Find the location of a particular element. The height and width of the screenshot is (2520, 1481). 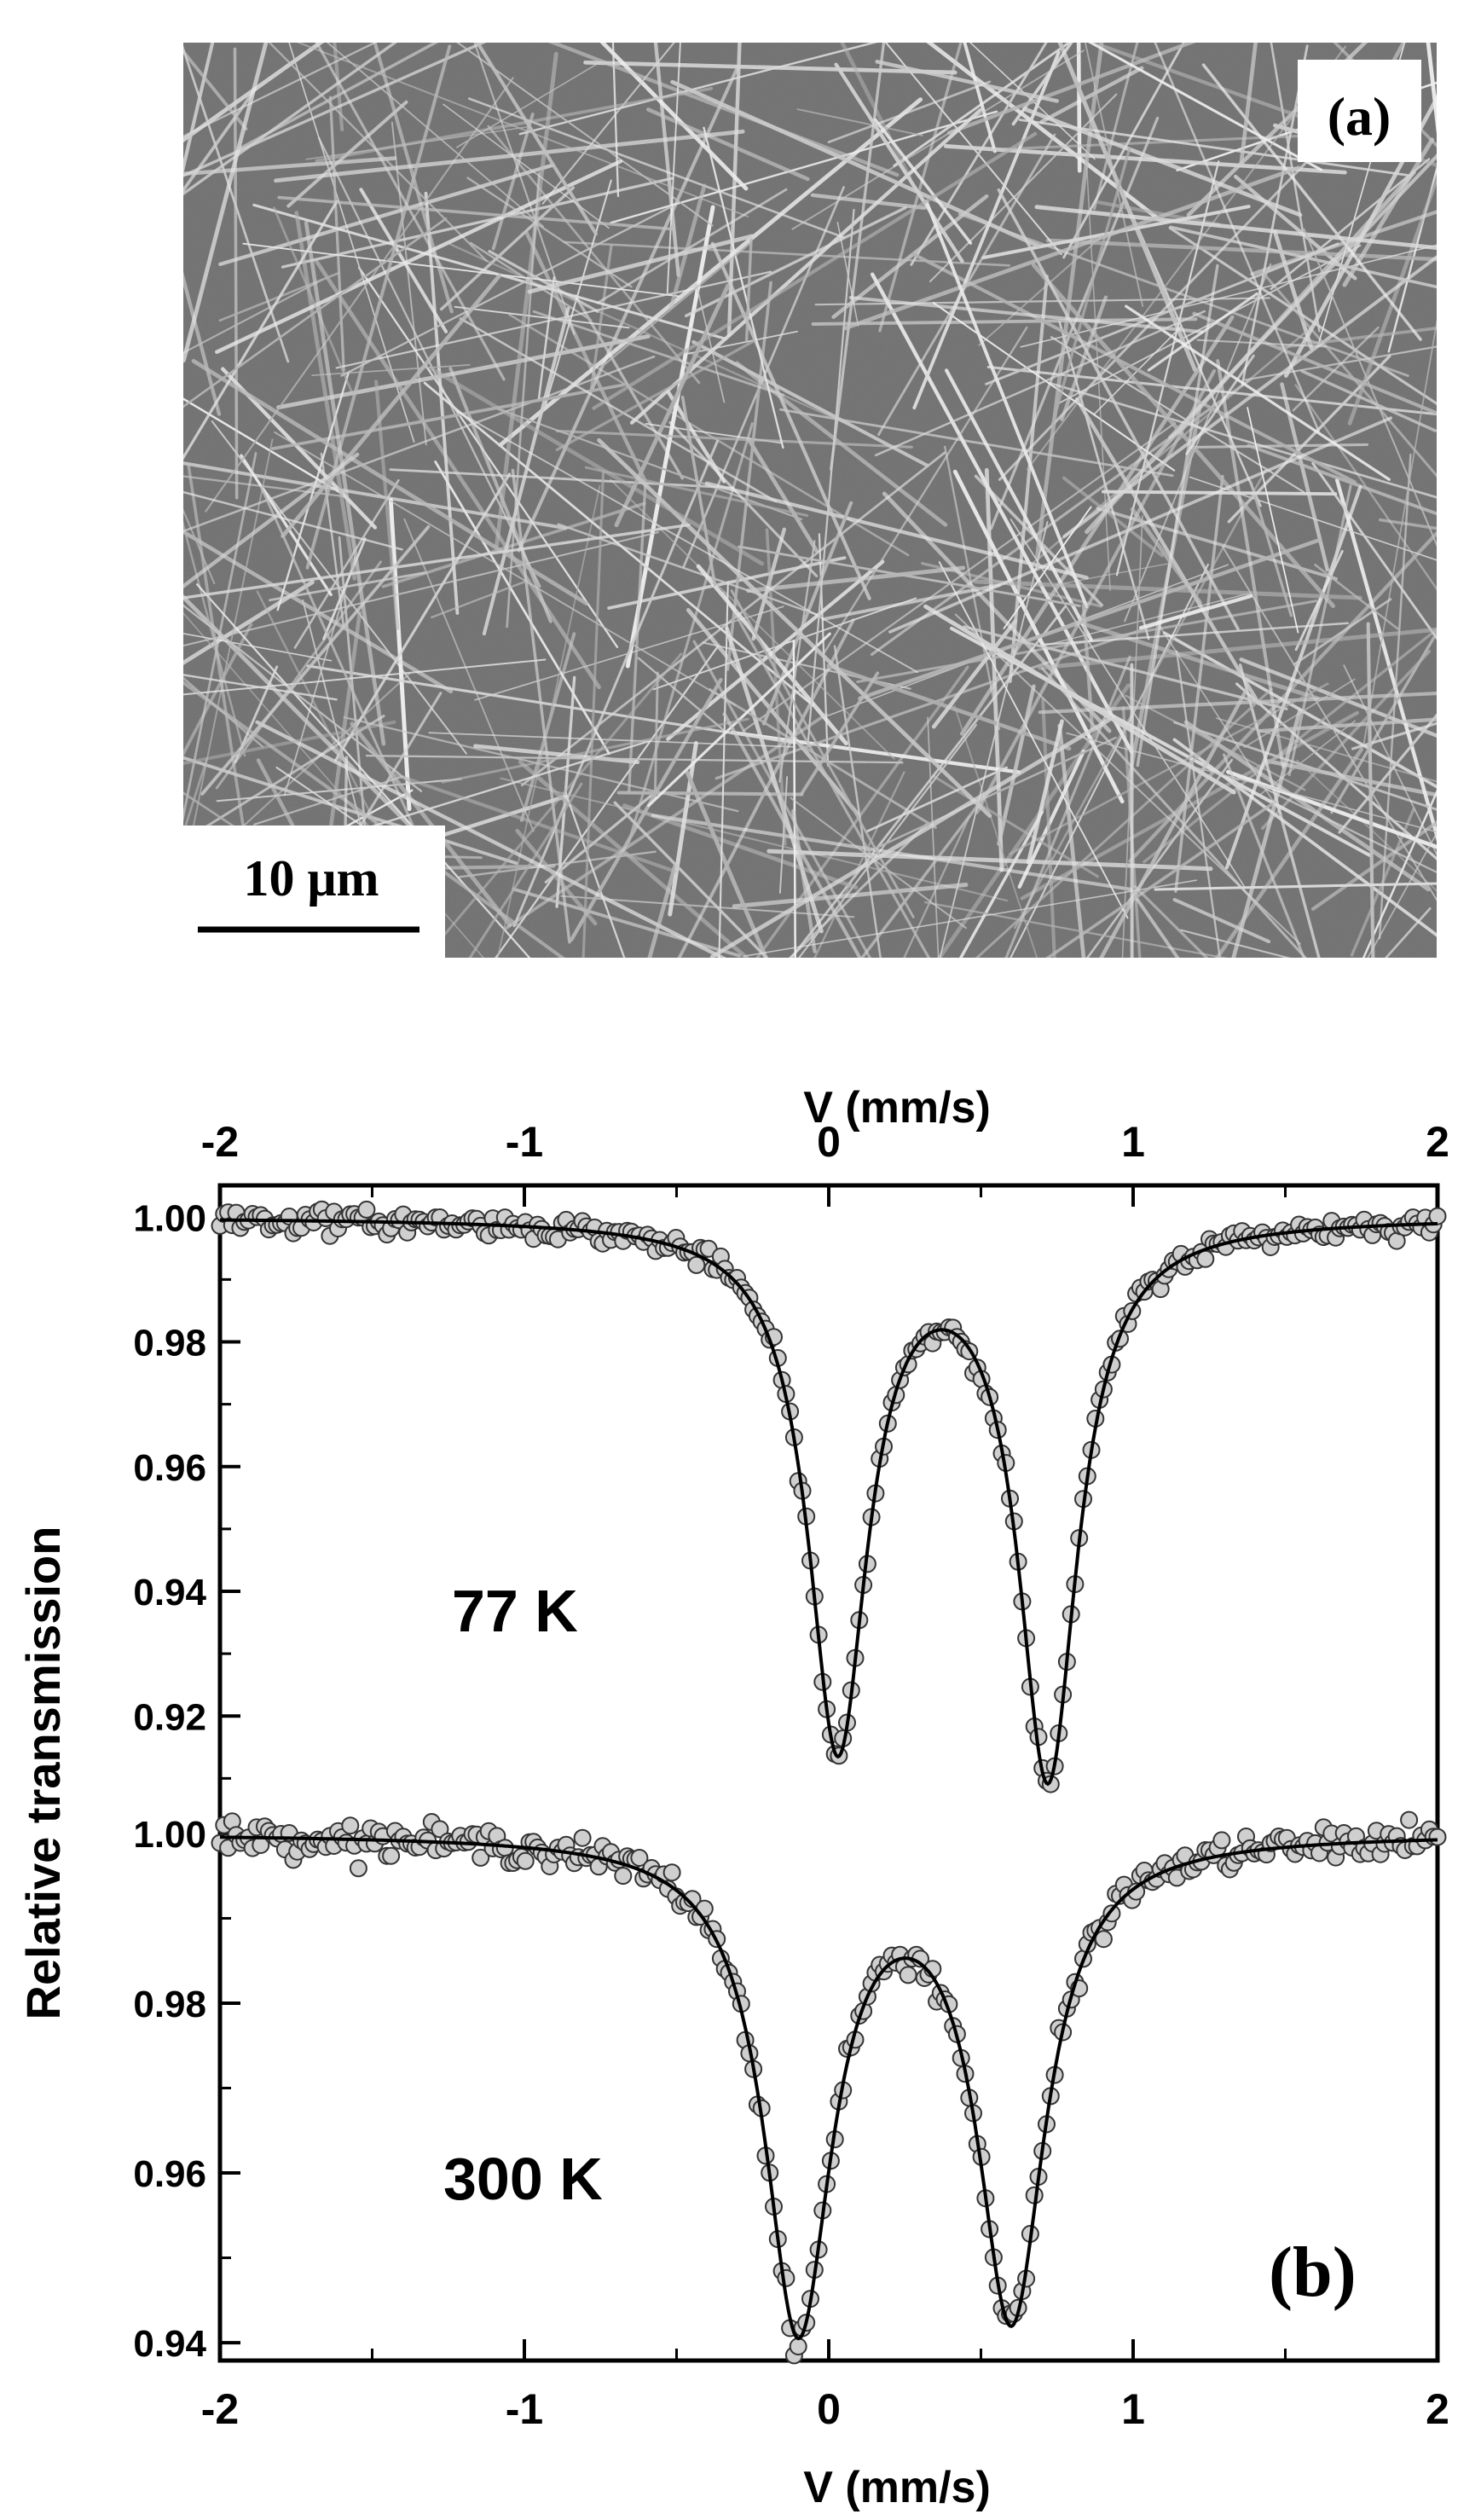

bottom-x-tick-label: 0 is located at coordinates (829, 2409).